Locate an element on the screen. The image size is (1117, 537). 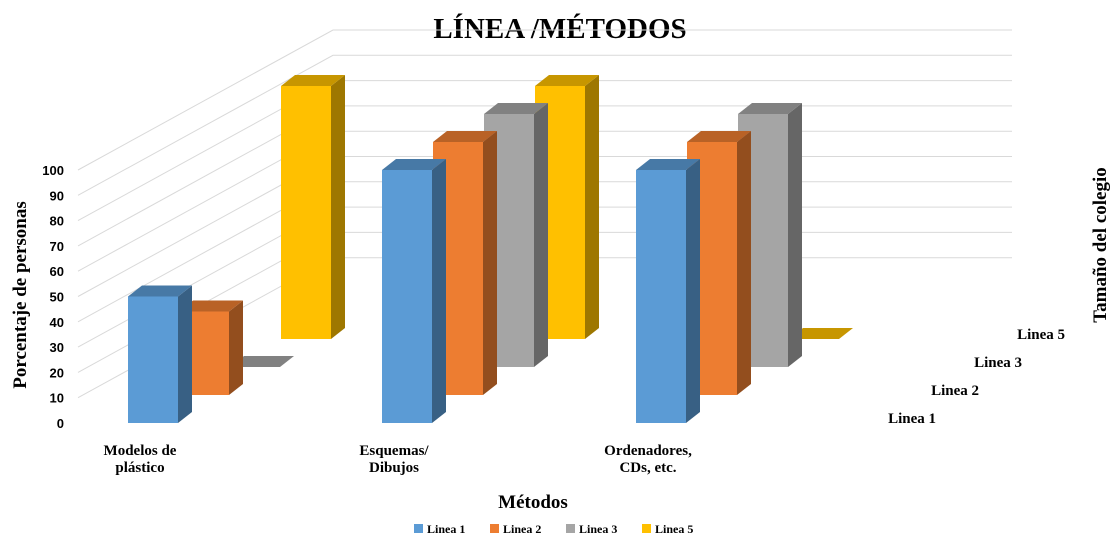
legend-label: Linea 2 is located at coordinates (522, 529).